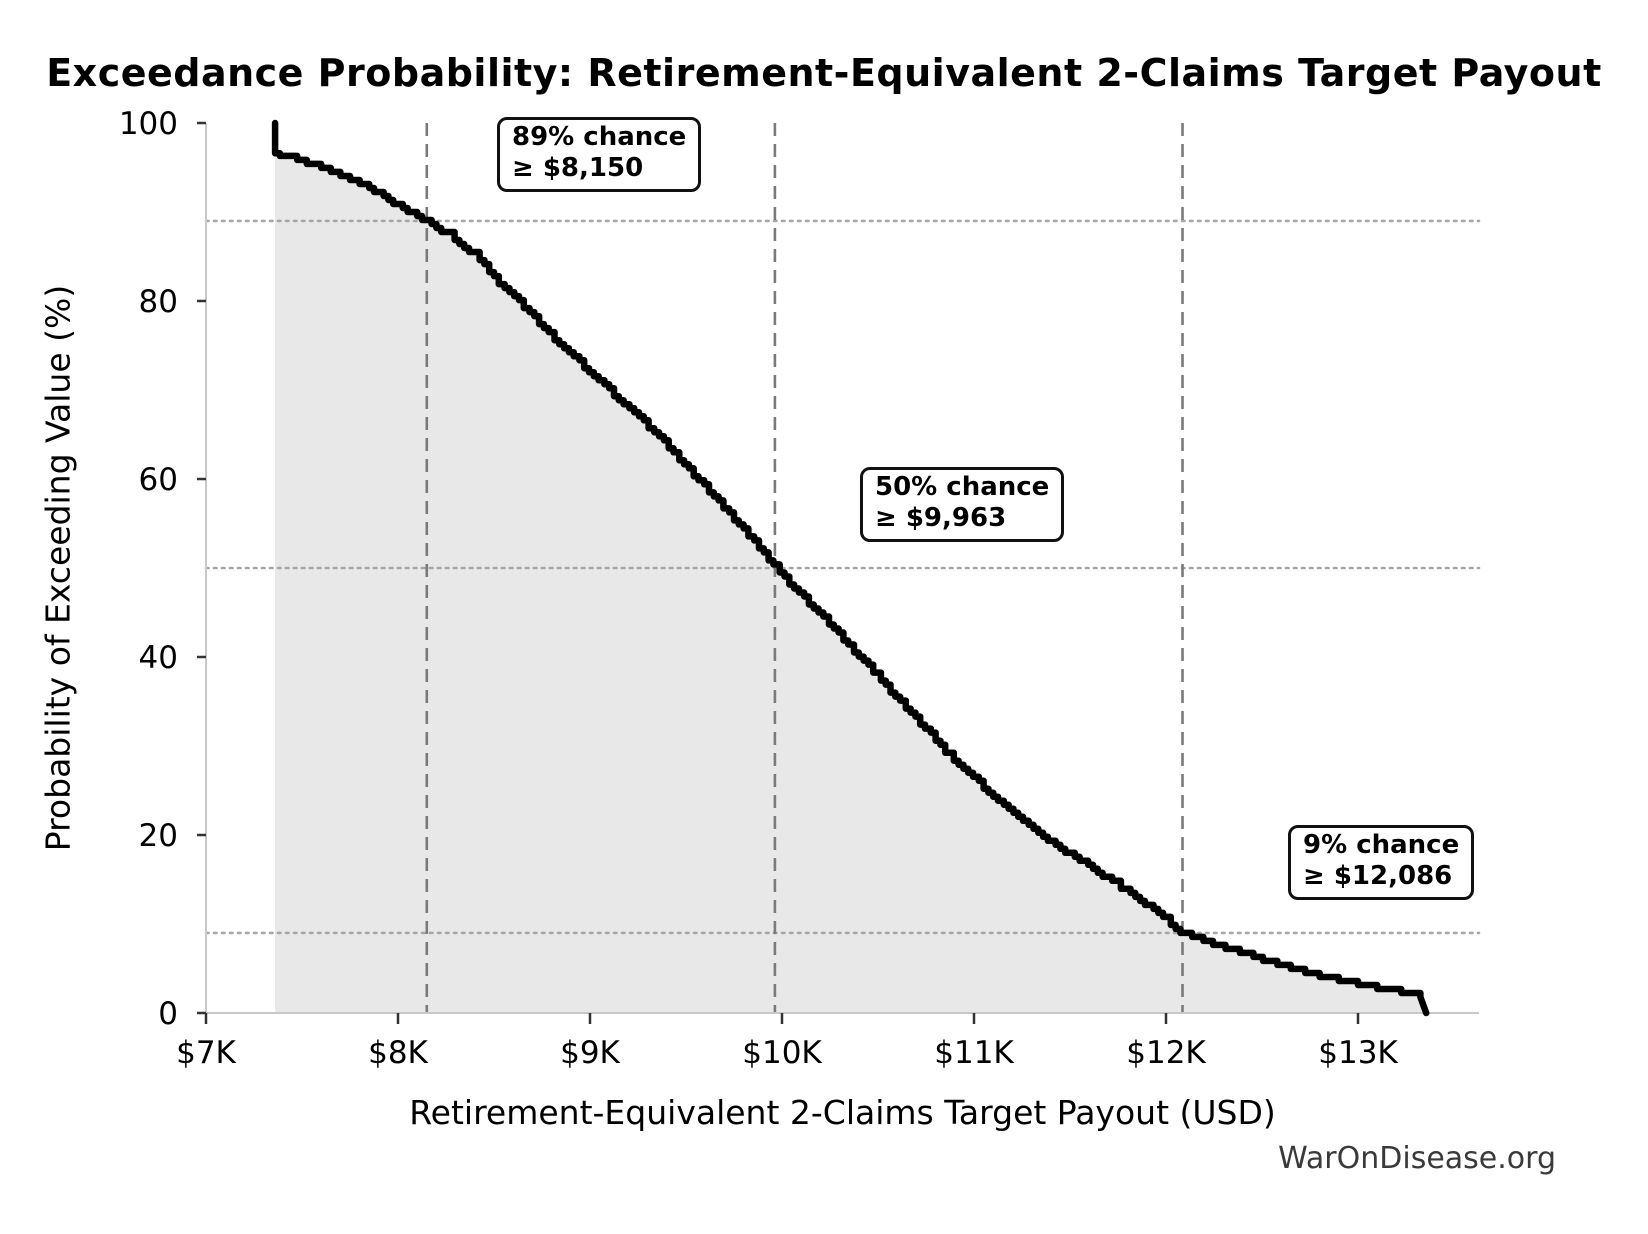  I want to click on x-tick-label: $11K, so click(974, 1053).